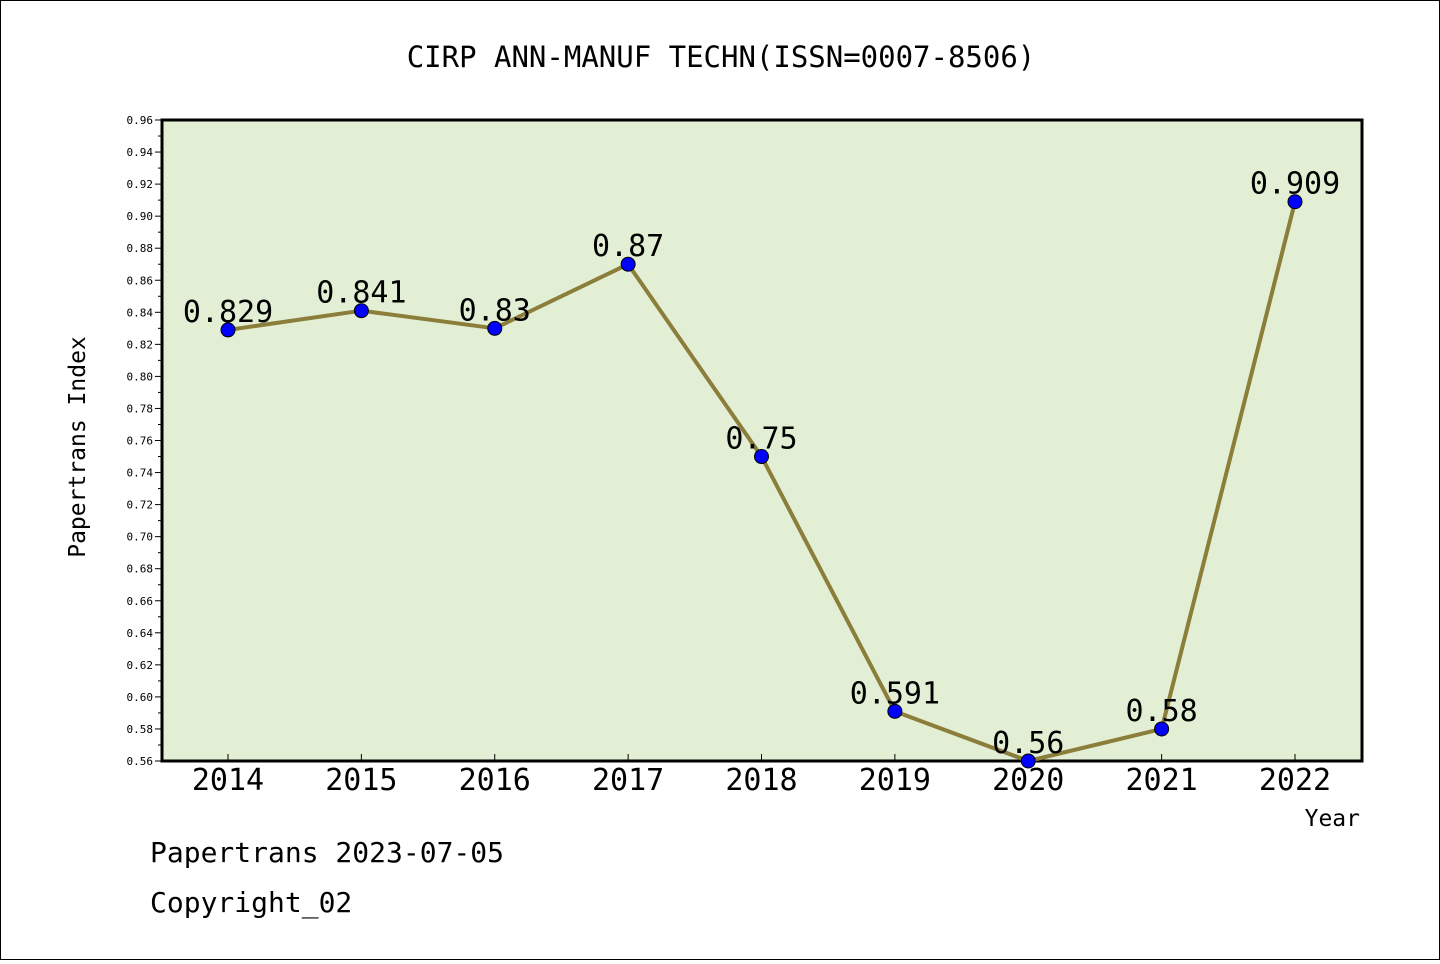  Describe the element at coordinates (1162, 780) in the screenshot. I see `x-tick-label: 2021` at that location.